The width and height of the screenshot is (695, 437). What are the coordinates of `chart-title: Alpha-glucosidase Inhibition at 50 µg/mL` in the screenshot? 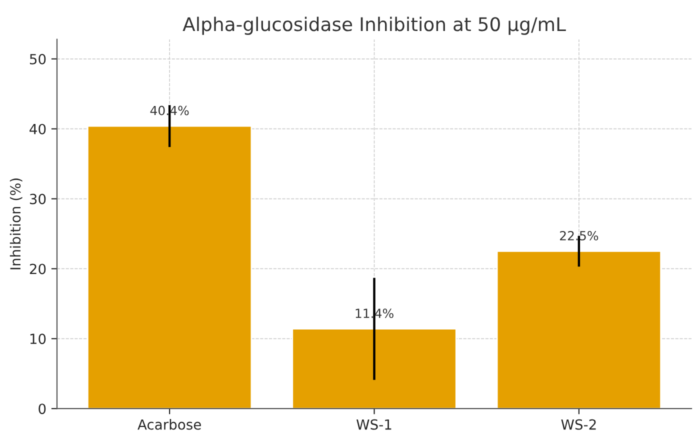 It's located at (374, 25).